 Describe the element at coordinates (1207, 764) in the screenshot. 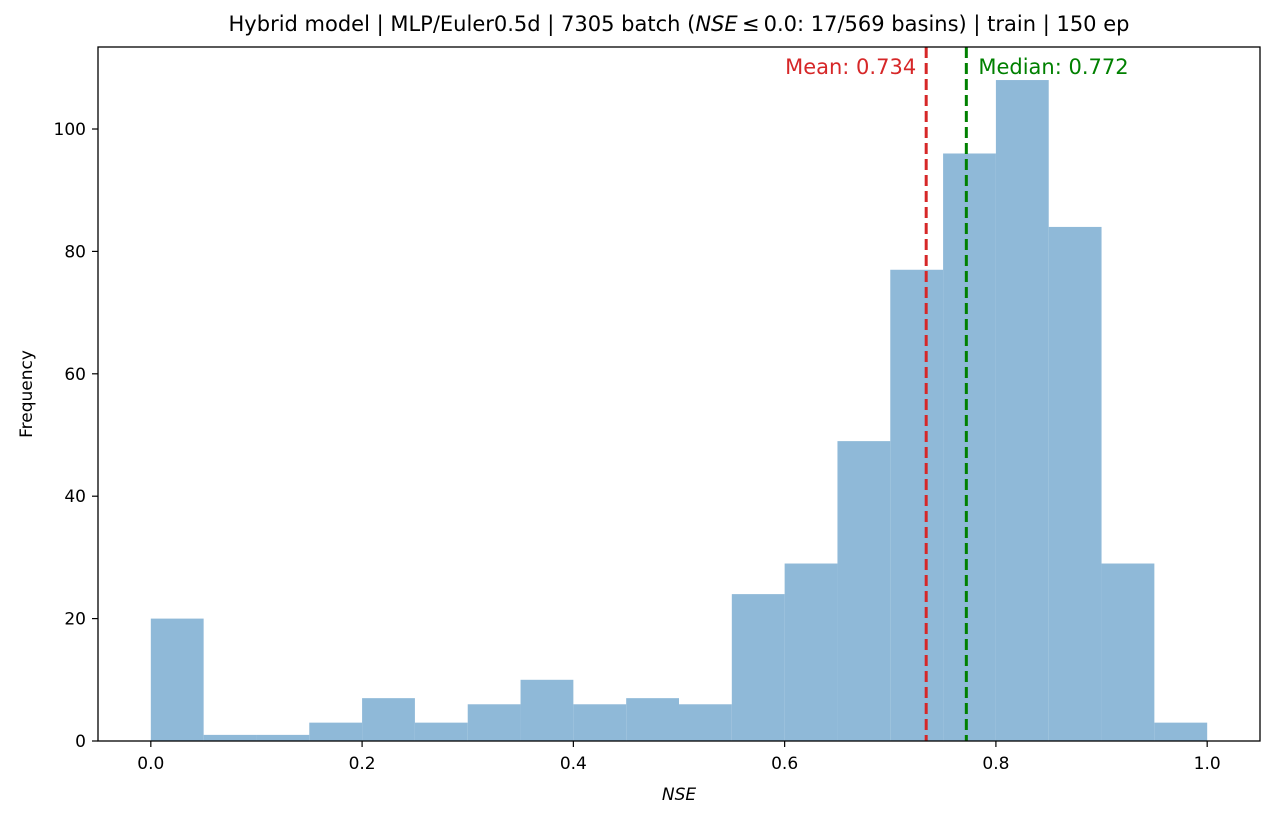

I see `x-tick-label: 1.0` at that location.